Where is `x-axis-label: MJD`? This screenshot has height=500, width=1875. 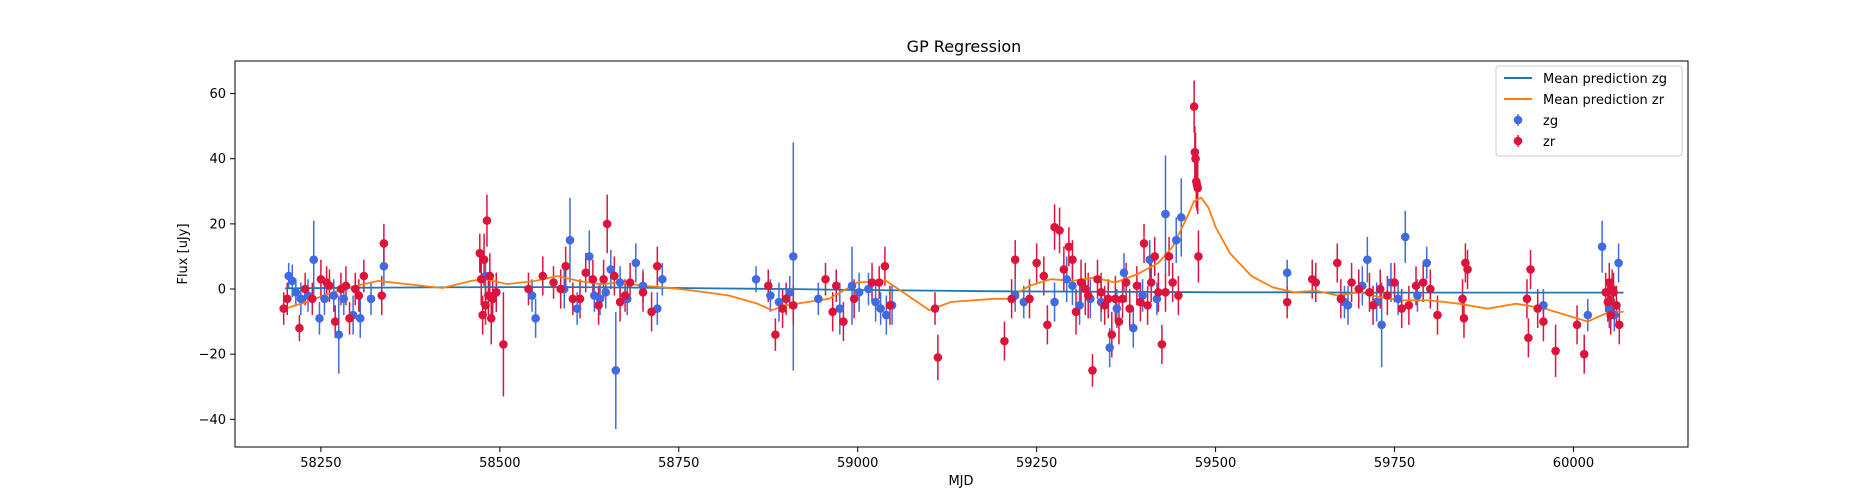 x-axis-label: MJD is located at coordinates (960, 481).